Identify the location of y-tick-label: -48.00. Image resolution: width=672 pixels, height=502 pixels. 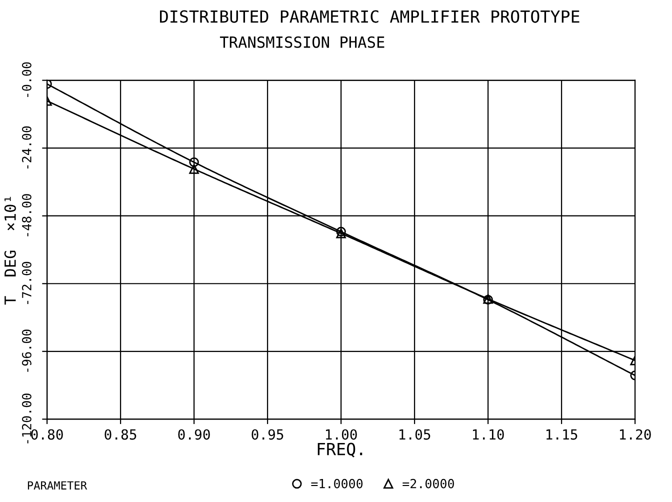
(27, 215).